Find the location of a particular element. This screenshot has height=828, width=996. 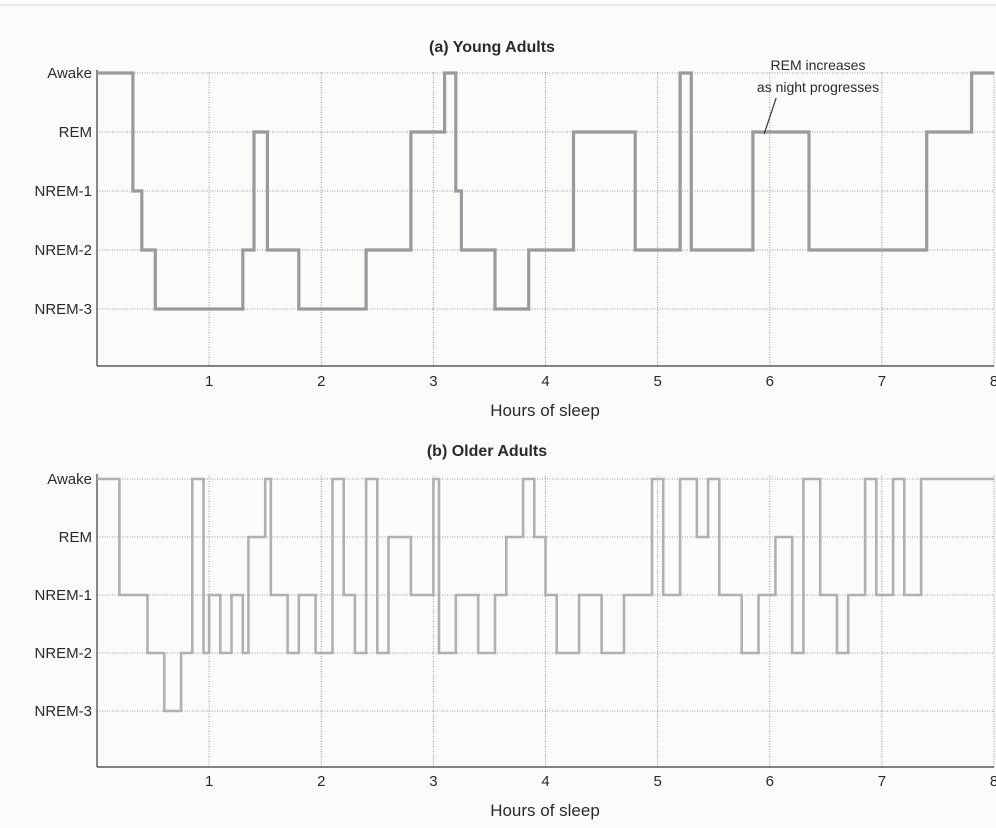

panel-a-hour-ticks: 1 2 3 4 5 6 7 8 is located at coordinates (600, 381).